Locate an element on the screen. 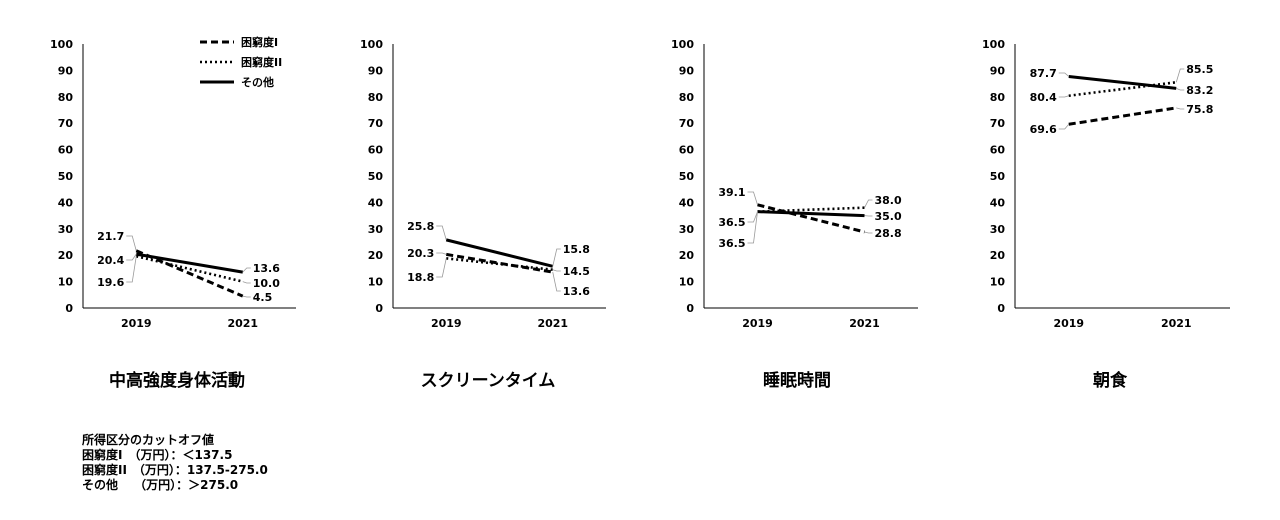 The width and height of the screenshot is (1280, 520). legend-label: 困窮度I is located at coordinates (259, 42).